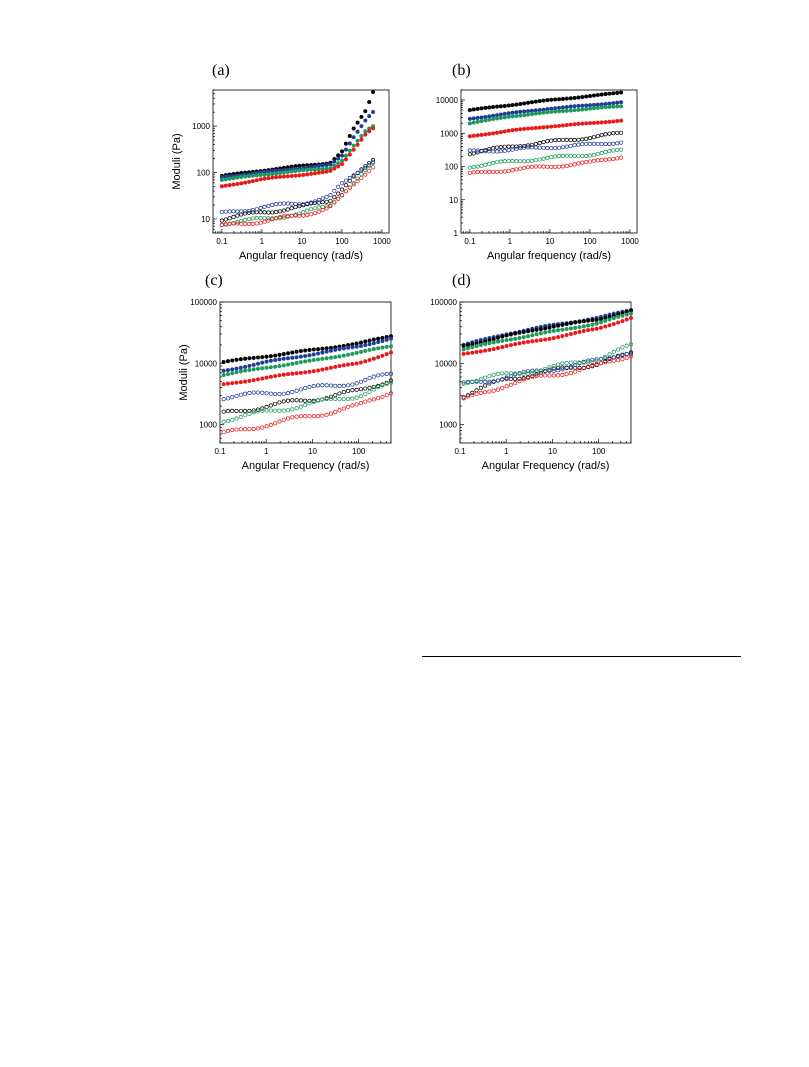  I want to click on x-tick-label: 1, so click(266, 451).